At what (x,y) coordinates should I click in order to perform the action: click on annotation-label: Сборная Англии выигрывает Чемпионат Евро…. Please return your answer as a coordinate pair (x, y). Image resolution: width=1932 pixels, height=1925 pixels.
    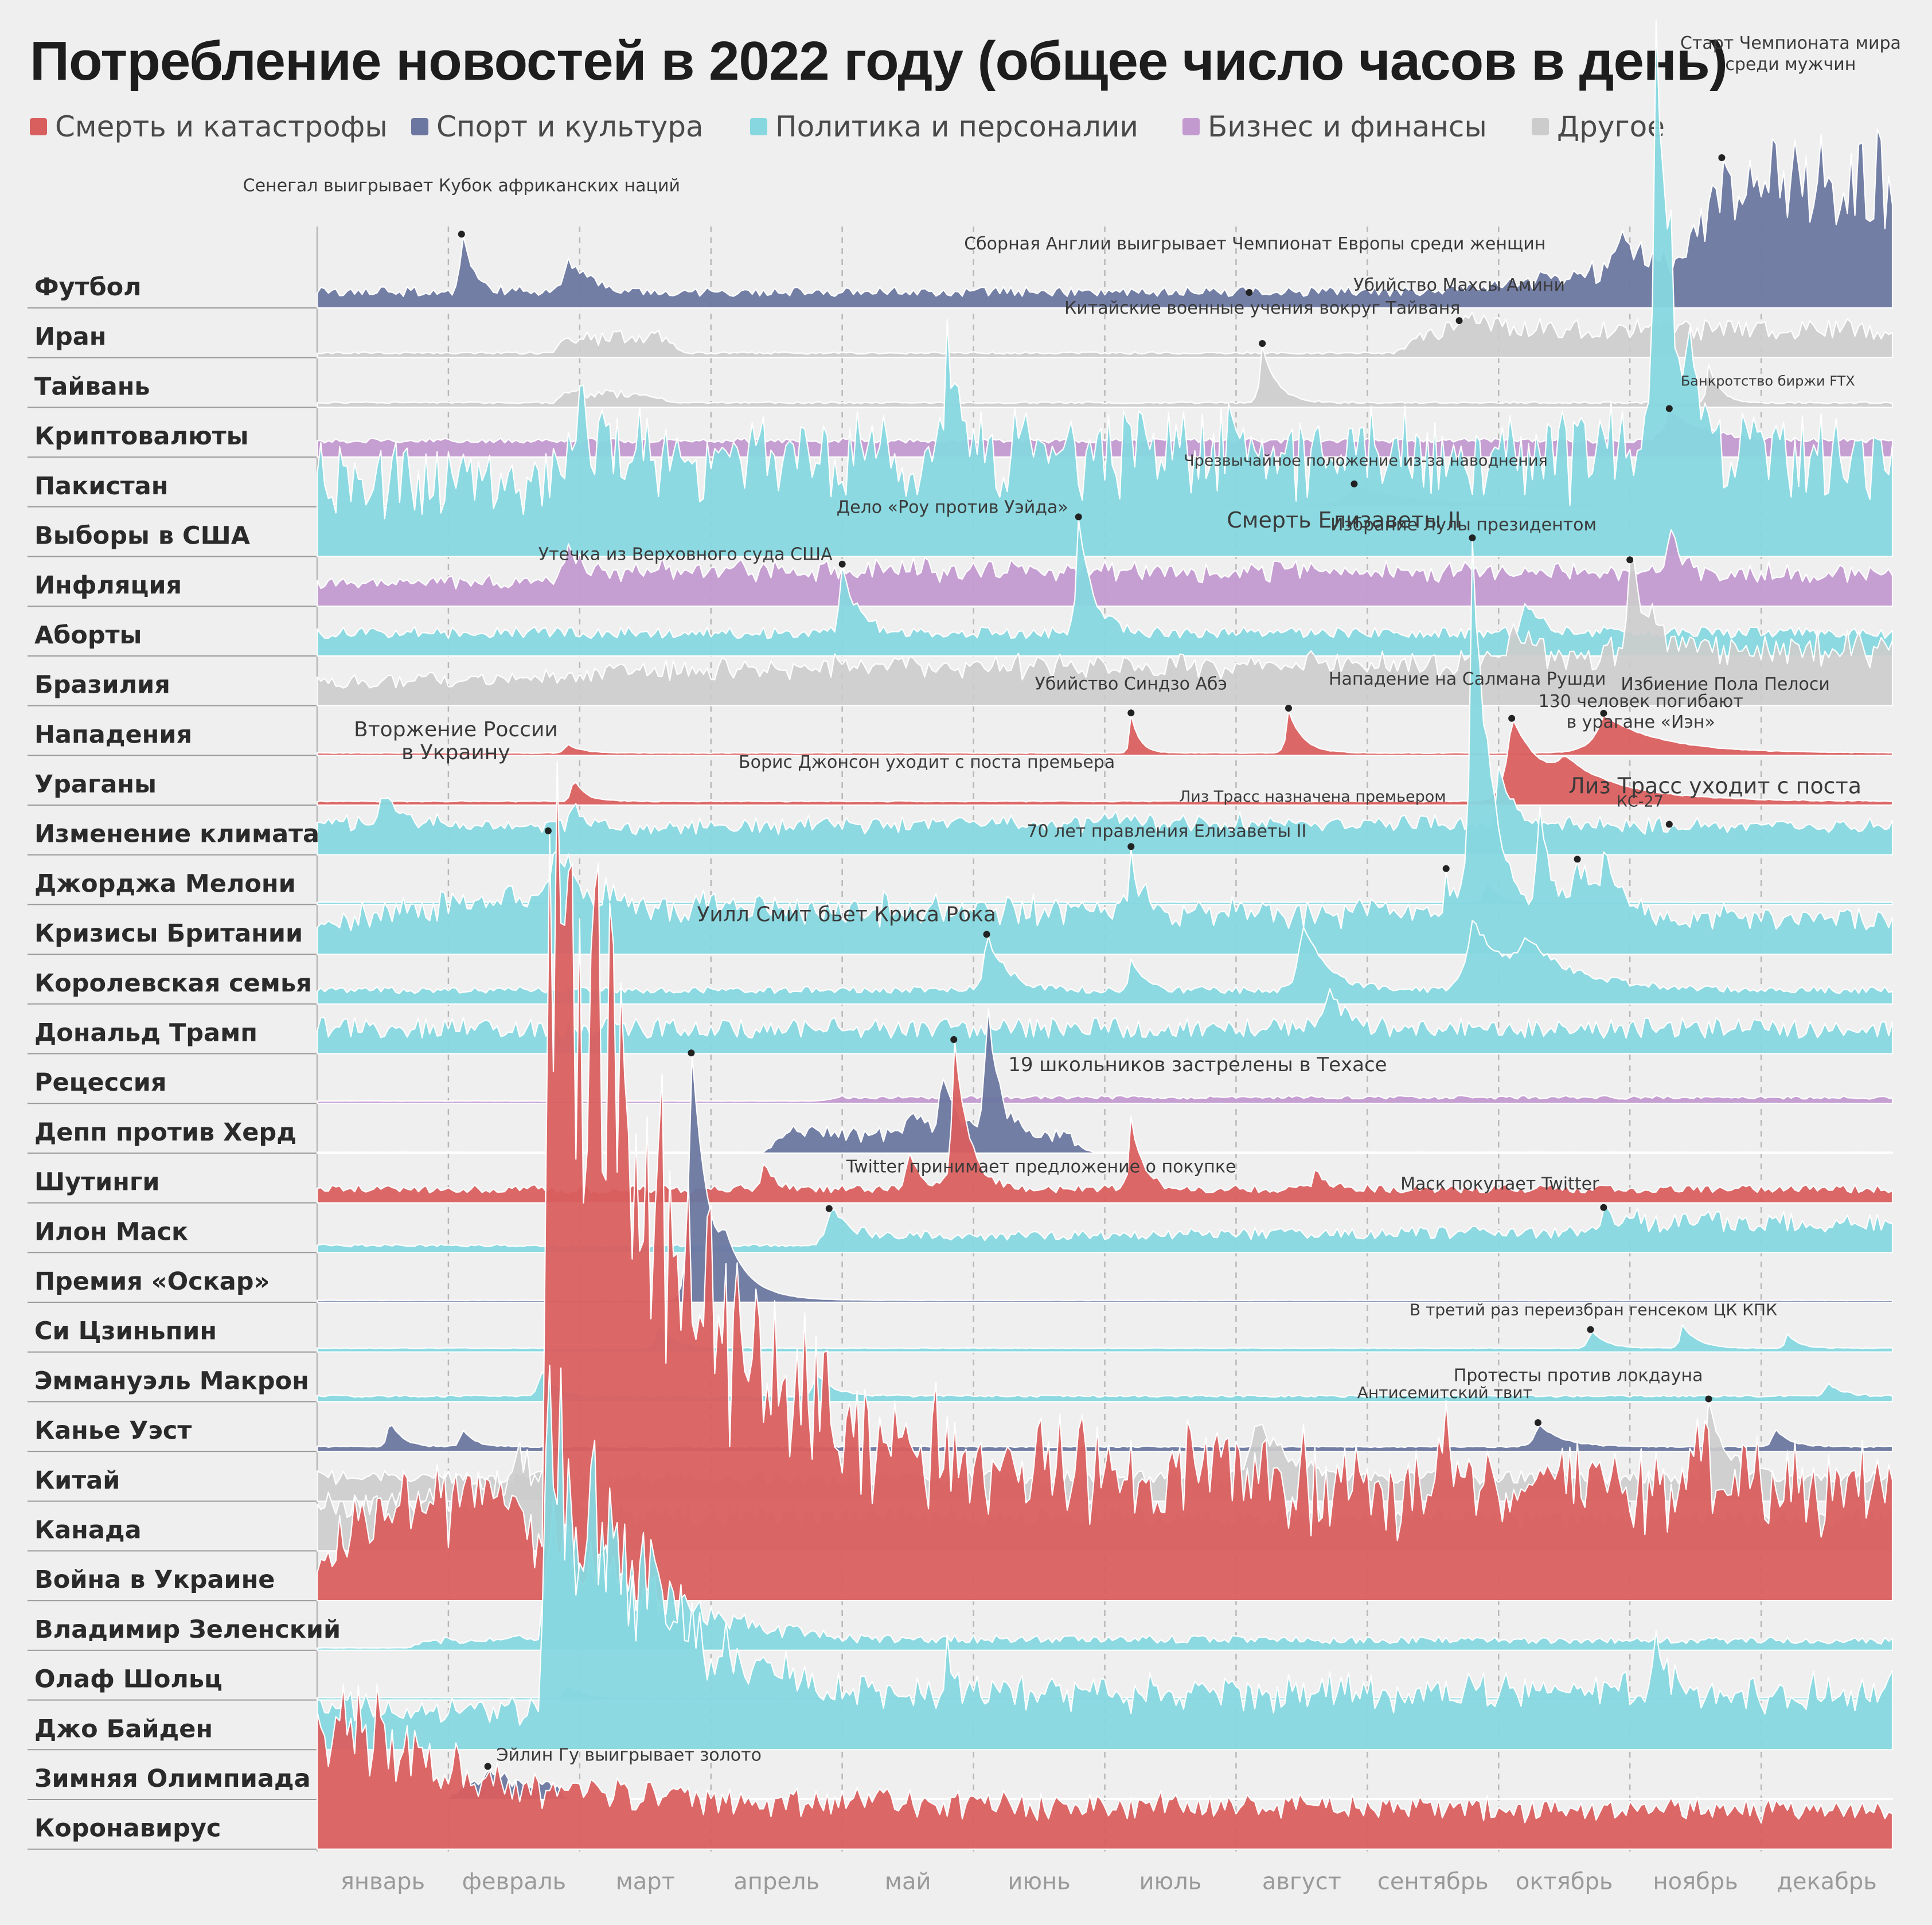
    Looking at the image, I should click on (1255, 244).